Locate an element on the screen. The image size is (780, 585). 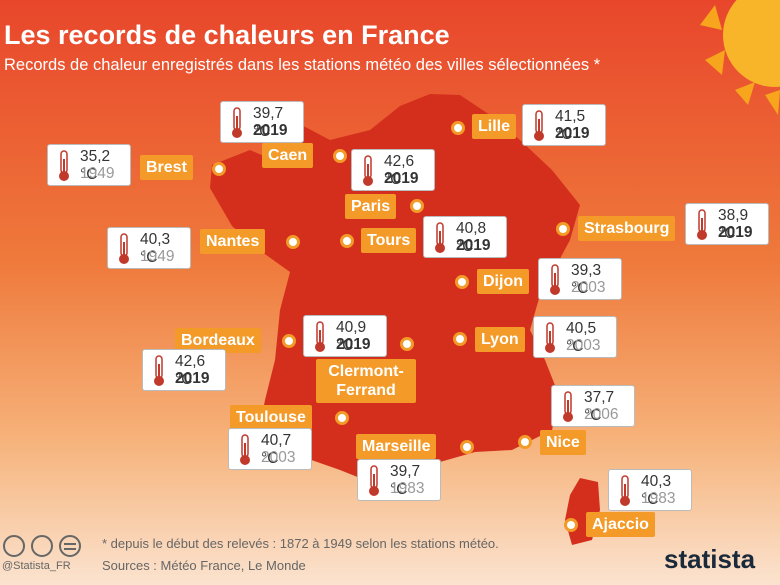
city-label: Nice is located at coordinates (563, 442).